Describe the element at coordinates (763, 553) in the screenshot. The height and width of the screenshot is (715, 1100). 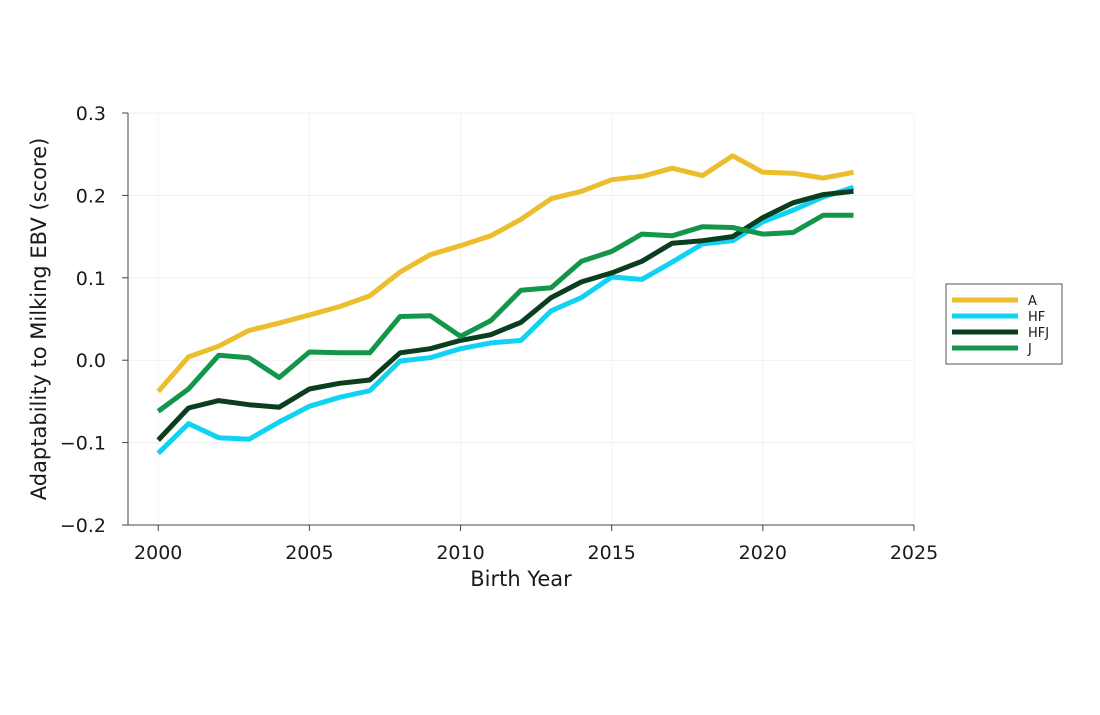
I see `x-tick-label: 2020` at that location.